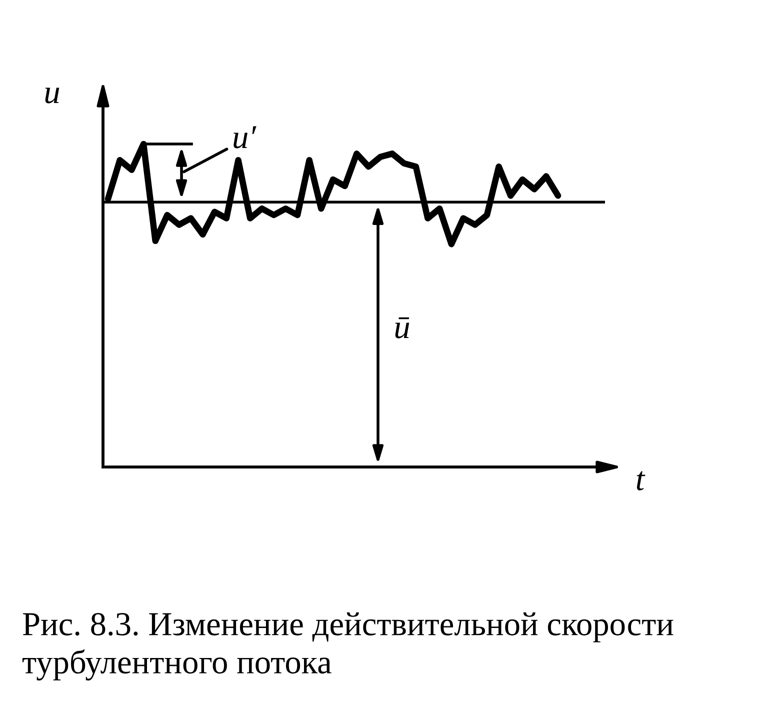  I want to click on annotation: ū, so click(402, 327).